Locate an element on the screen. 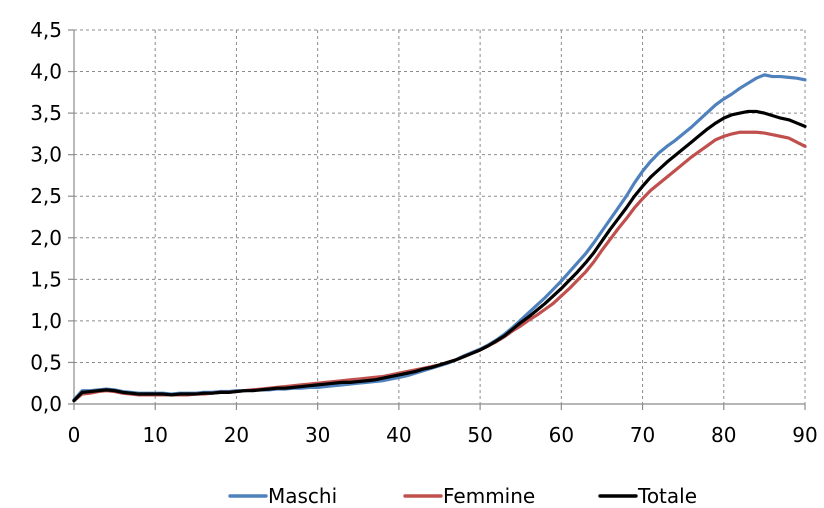 The width and height of the screenshot is (824, 508). legend-label-femmine: Femmine is located at coordinates (489, 496).